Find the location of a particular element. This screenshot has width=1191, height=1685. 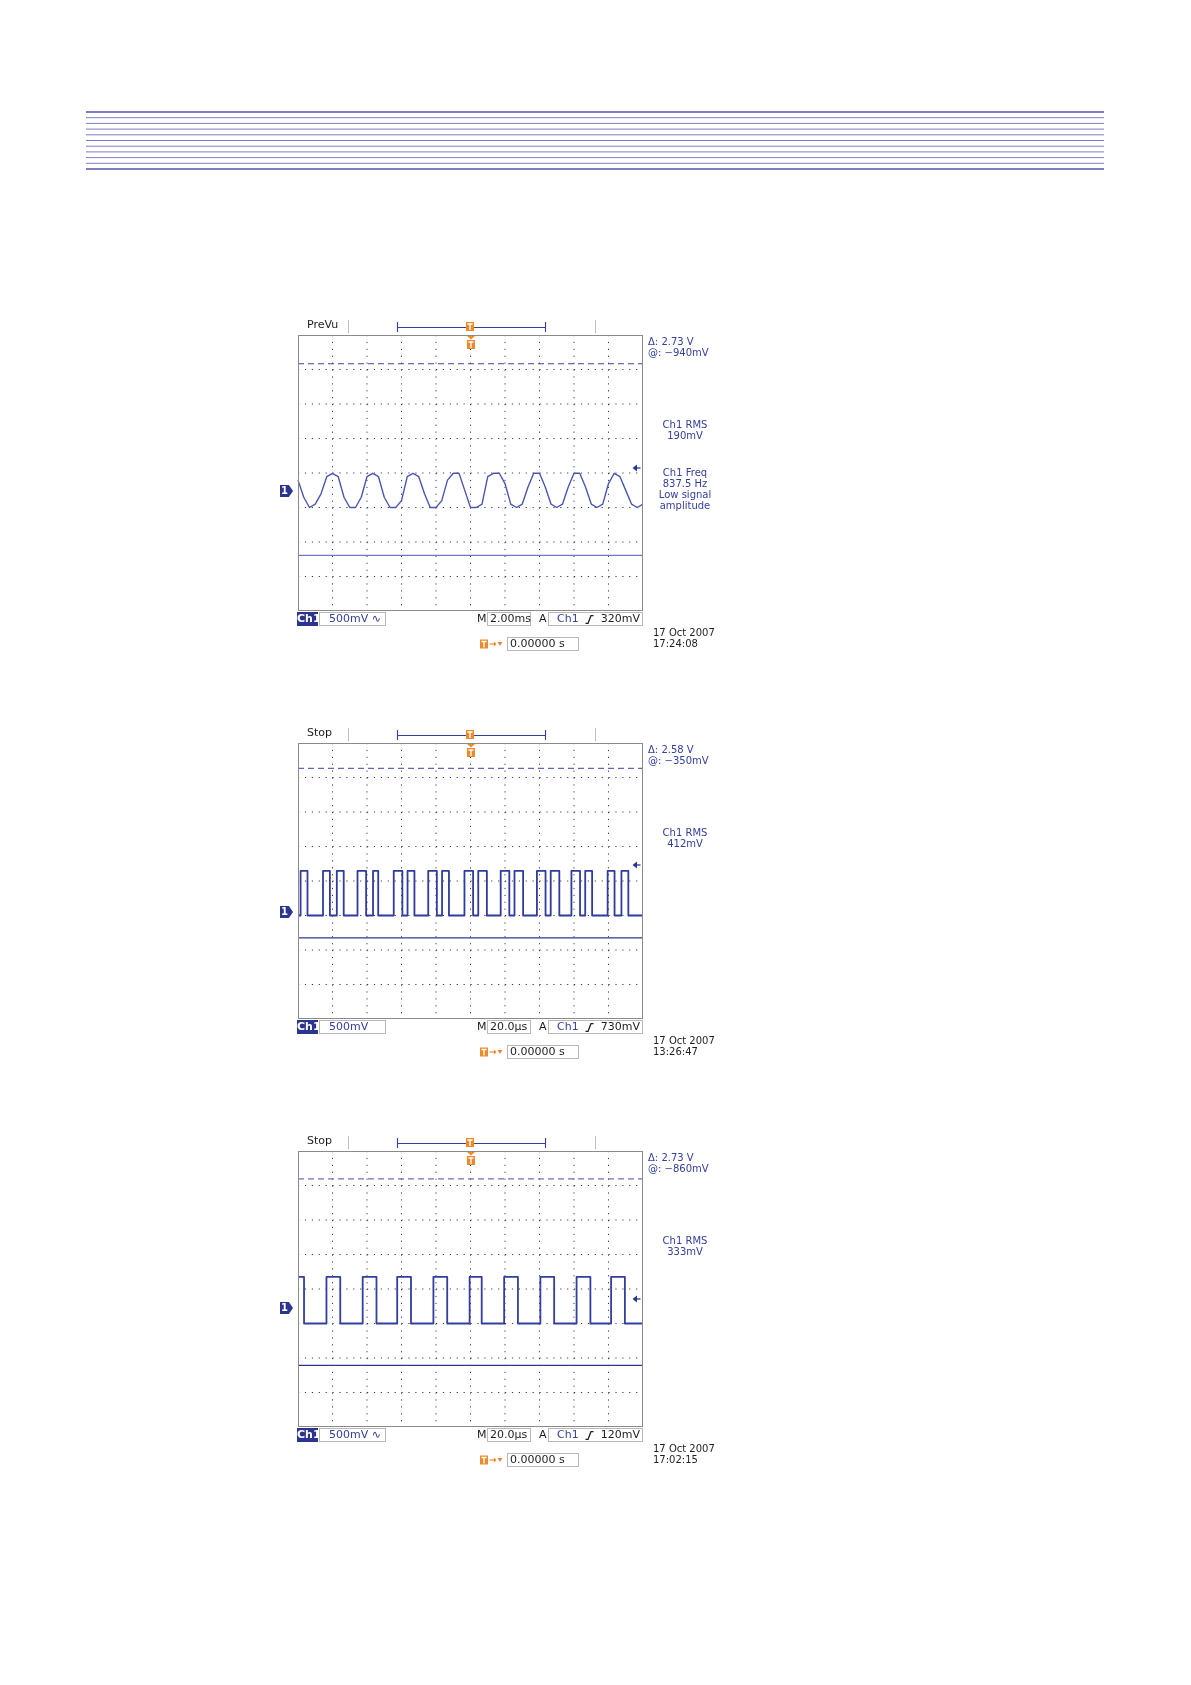

text: 17 Oct 2007 17:02:15 is located at coordinates (684, 1454).